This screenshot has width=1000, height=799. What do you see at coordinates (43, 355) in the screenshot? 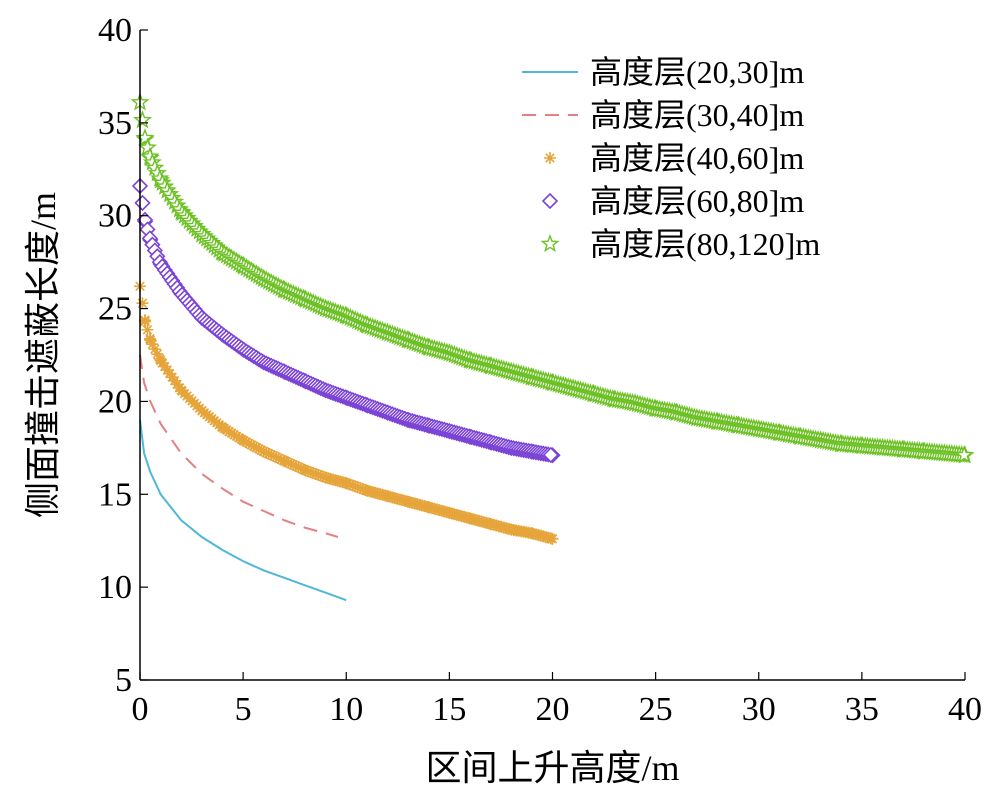
I see `y-axis-label: 侧面撞击遮蔽长度/m` at bounding box center [43, 355].